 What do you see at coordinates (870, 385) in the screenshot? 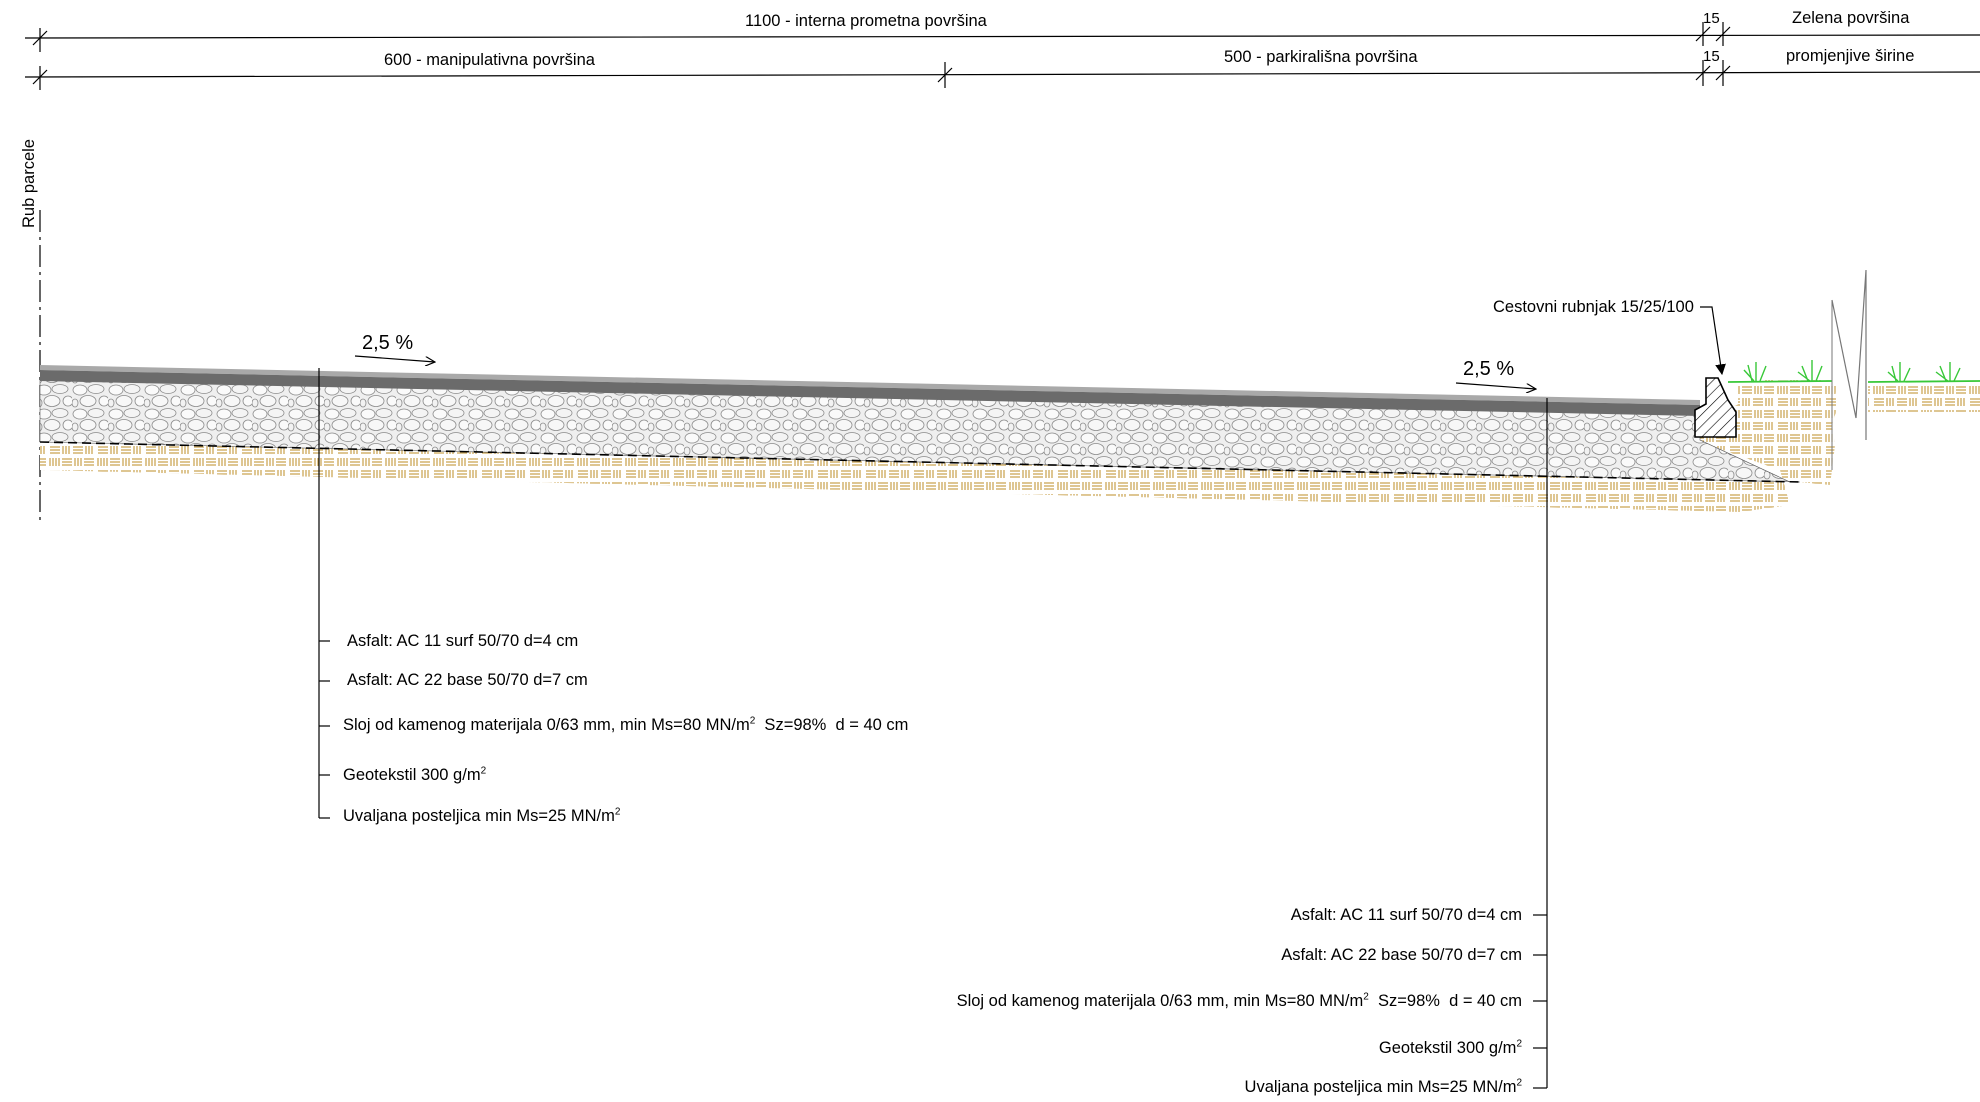
I see `asphalt-surface-layer` at bounding box center [870, 385].